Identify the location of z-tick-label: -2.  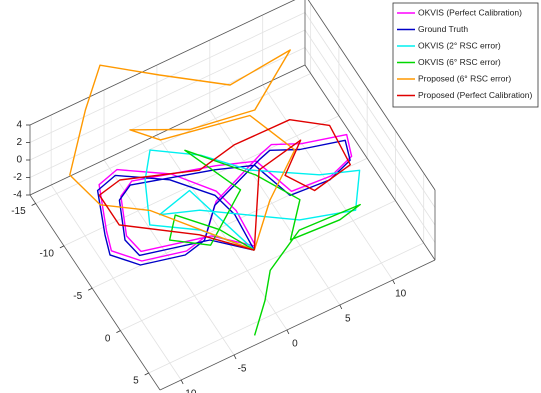
(17, 177).